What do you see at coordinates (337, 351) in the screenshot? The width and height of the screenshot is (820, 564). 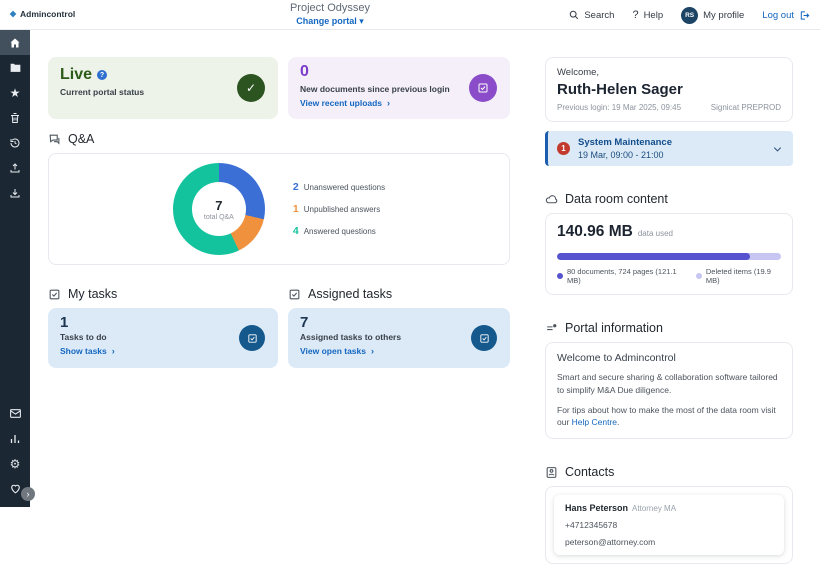 I see `view-open-tasks-link: View open tasks ›` at bounding box center [337, 351].